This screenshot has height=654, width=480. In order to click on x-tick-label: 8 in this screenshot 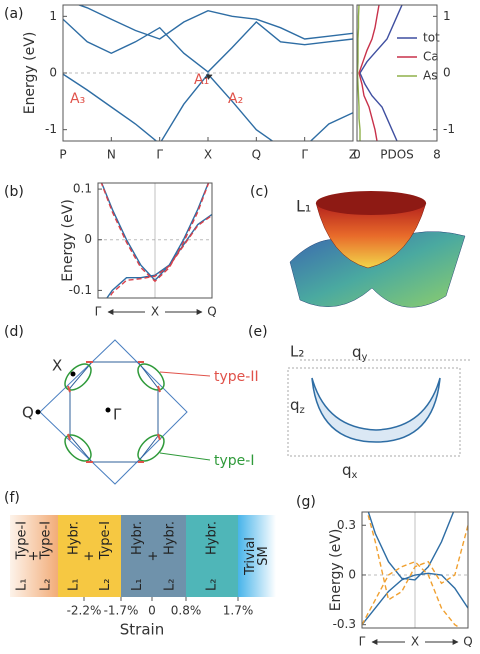, I will do `click(437, 155)`.